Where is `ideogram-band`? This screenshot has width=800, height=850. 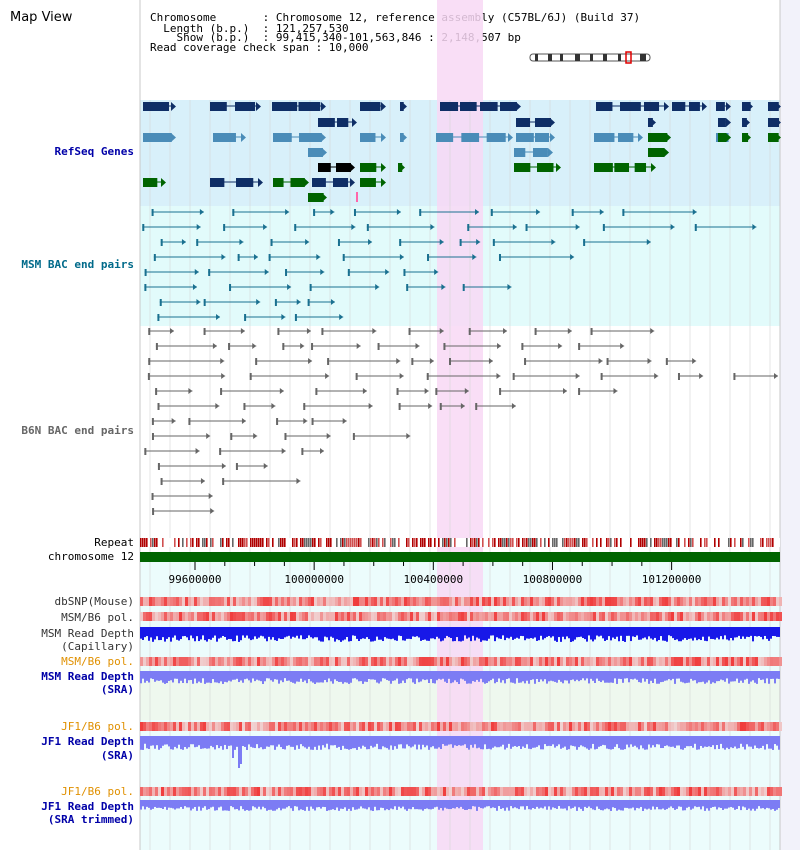 ideogram-band is located at coordinates (561, 57).